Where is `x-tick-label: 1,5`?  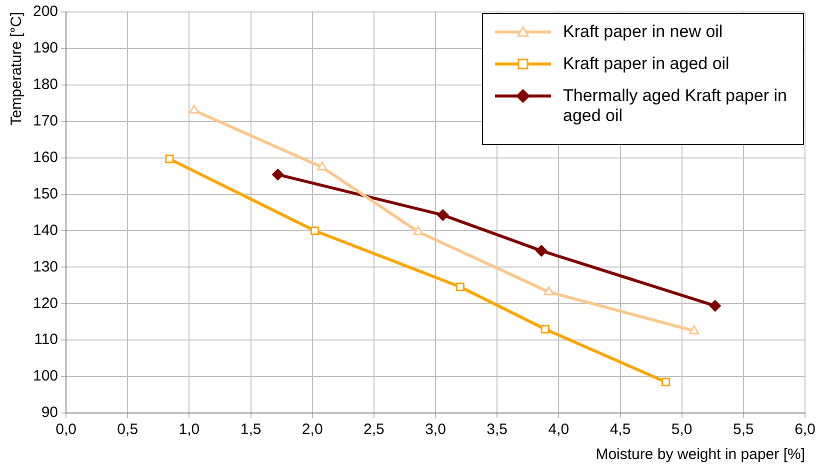 x-tick-label: 1,5 is located at coordinates (251, 429).